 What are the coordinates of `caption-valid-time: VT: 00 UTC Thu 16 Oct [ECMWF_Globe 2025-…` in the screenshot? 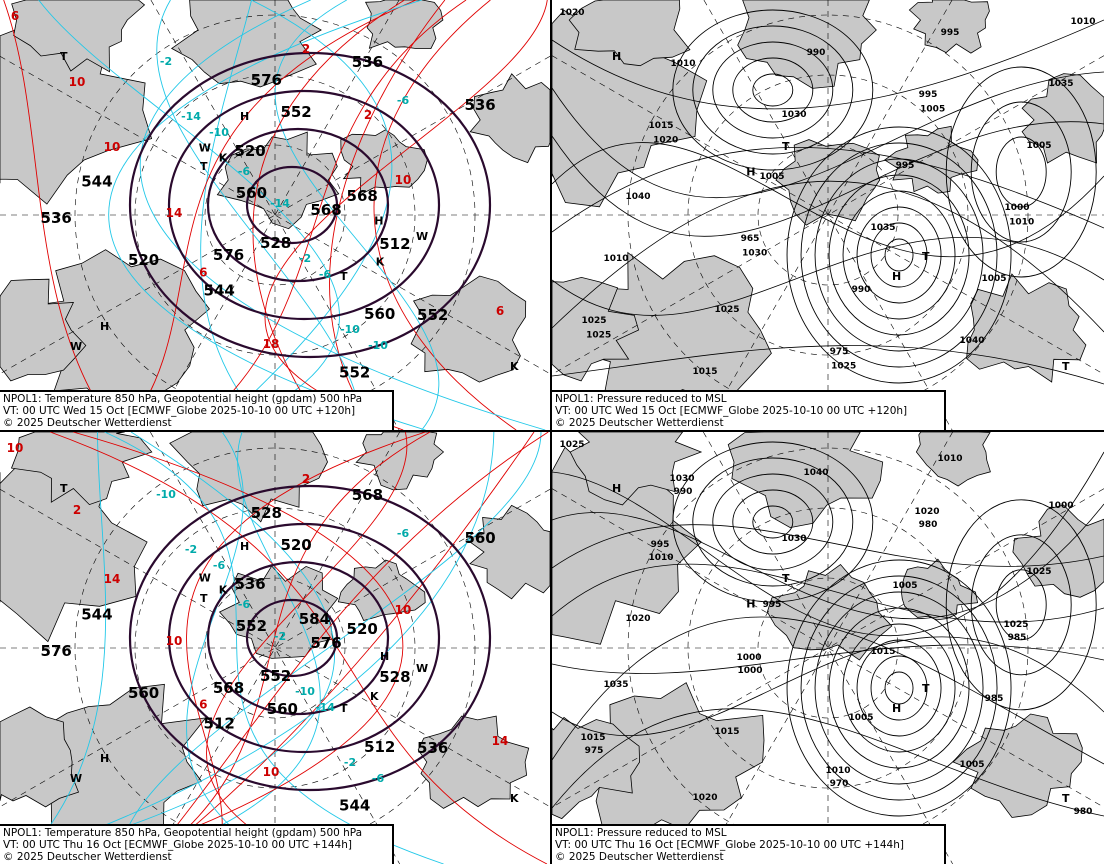 It's located at (729, 845).